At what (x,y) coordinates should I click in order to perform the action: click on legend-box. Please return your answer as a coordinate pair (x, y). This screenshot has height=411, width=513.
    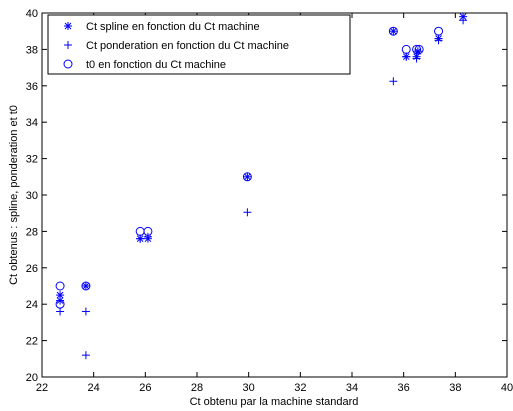
    Looking at the image, I should click on (199, 44).